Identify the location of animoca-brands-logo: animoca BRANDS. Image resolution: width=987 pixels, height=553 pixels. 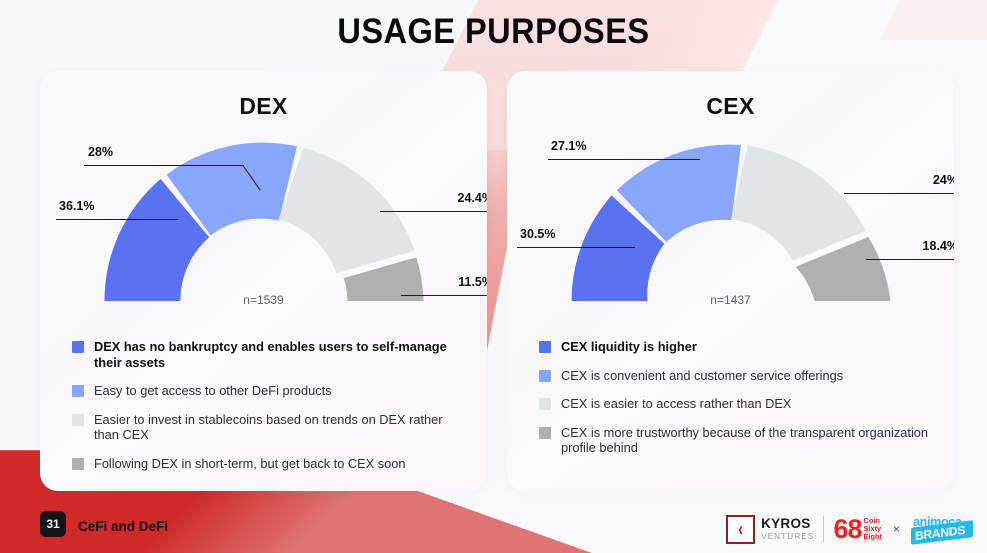
(942, 529).